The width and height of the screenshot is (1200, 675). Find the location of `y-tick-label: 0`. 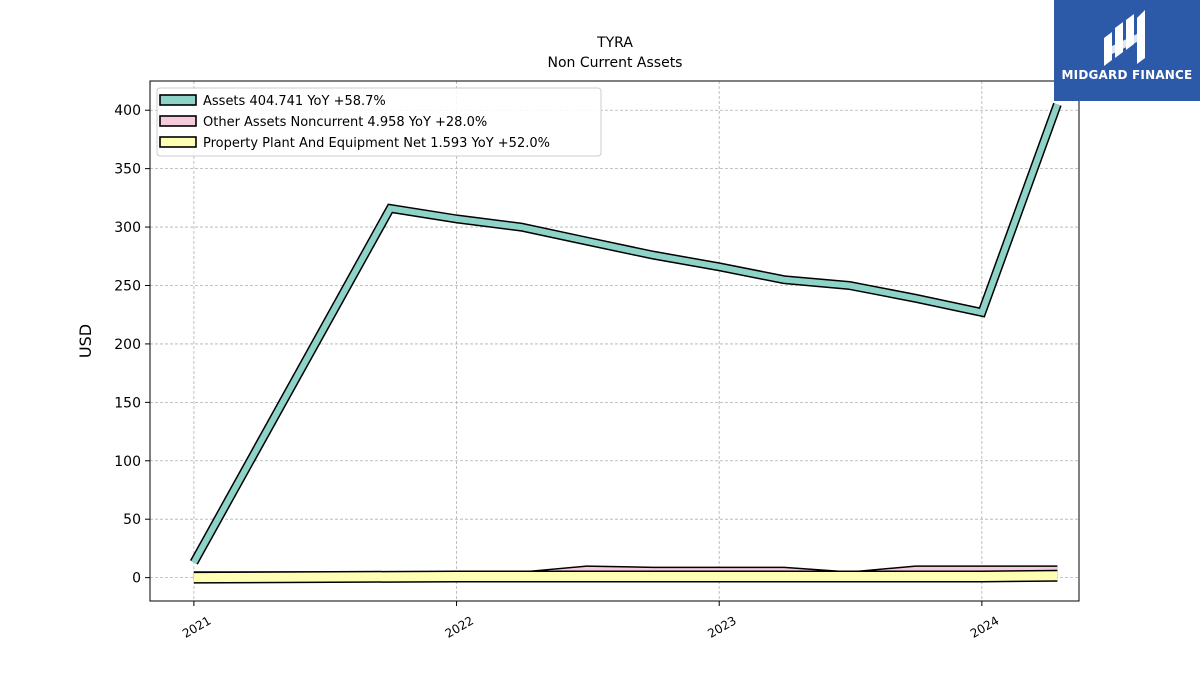

y-tick-label: 0 is located at coordinates (136, 579).